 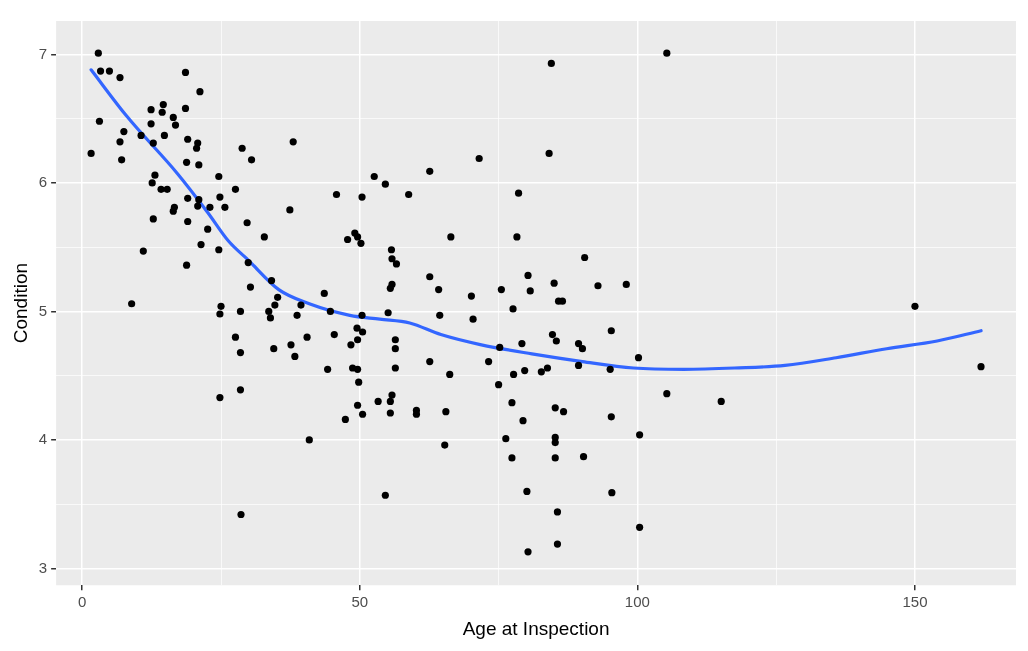 What do you see at coordinates (43, 310) in the screenshot?
I see `y-tick-label: 5` at bounding box center [43, 310].